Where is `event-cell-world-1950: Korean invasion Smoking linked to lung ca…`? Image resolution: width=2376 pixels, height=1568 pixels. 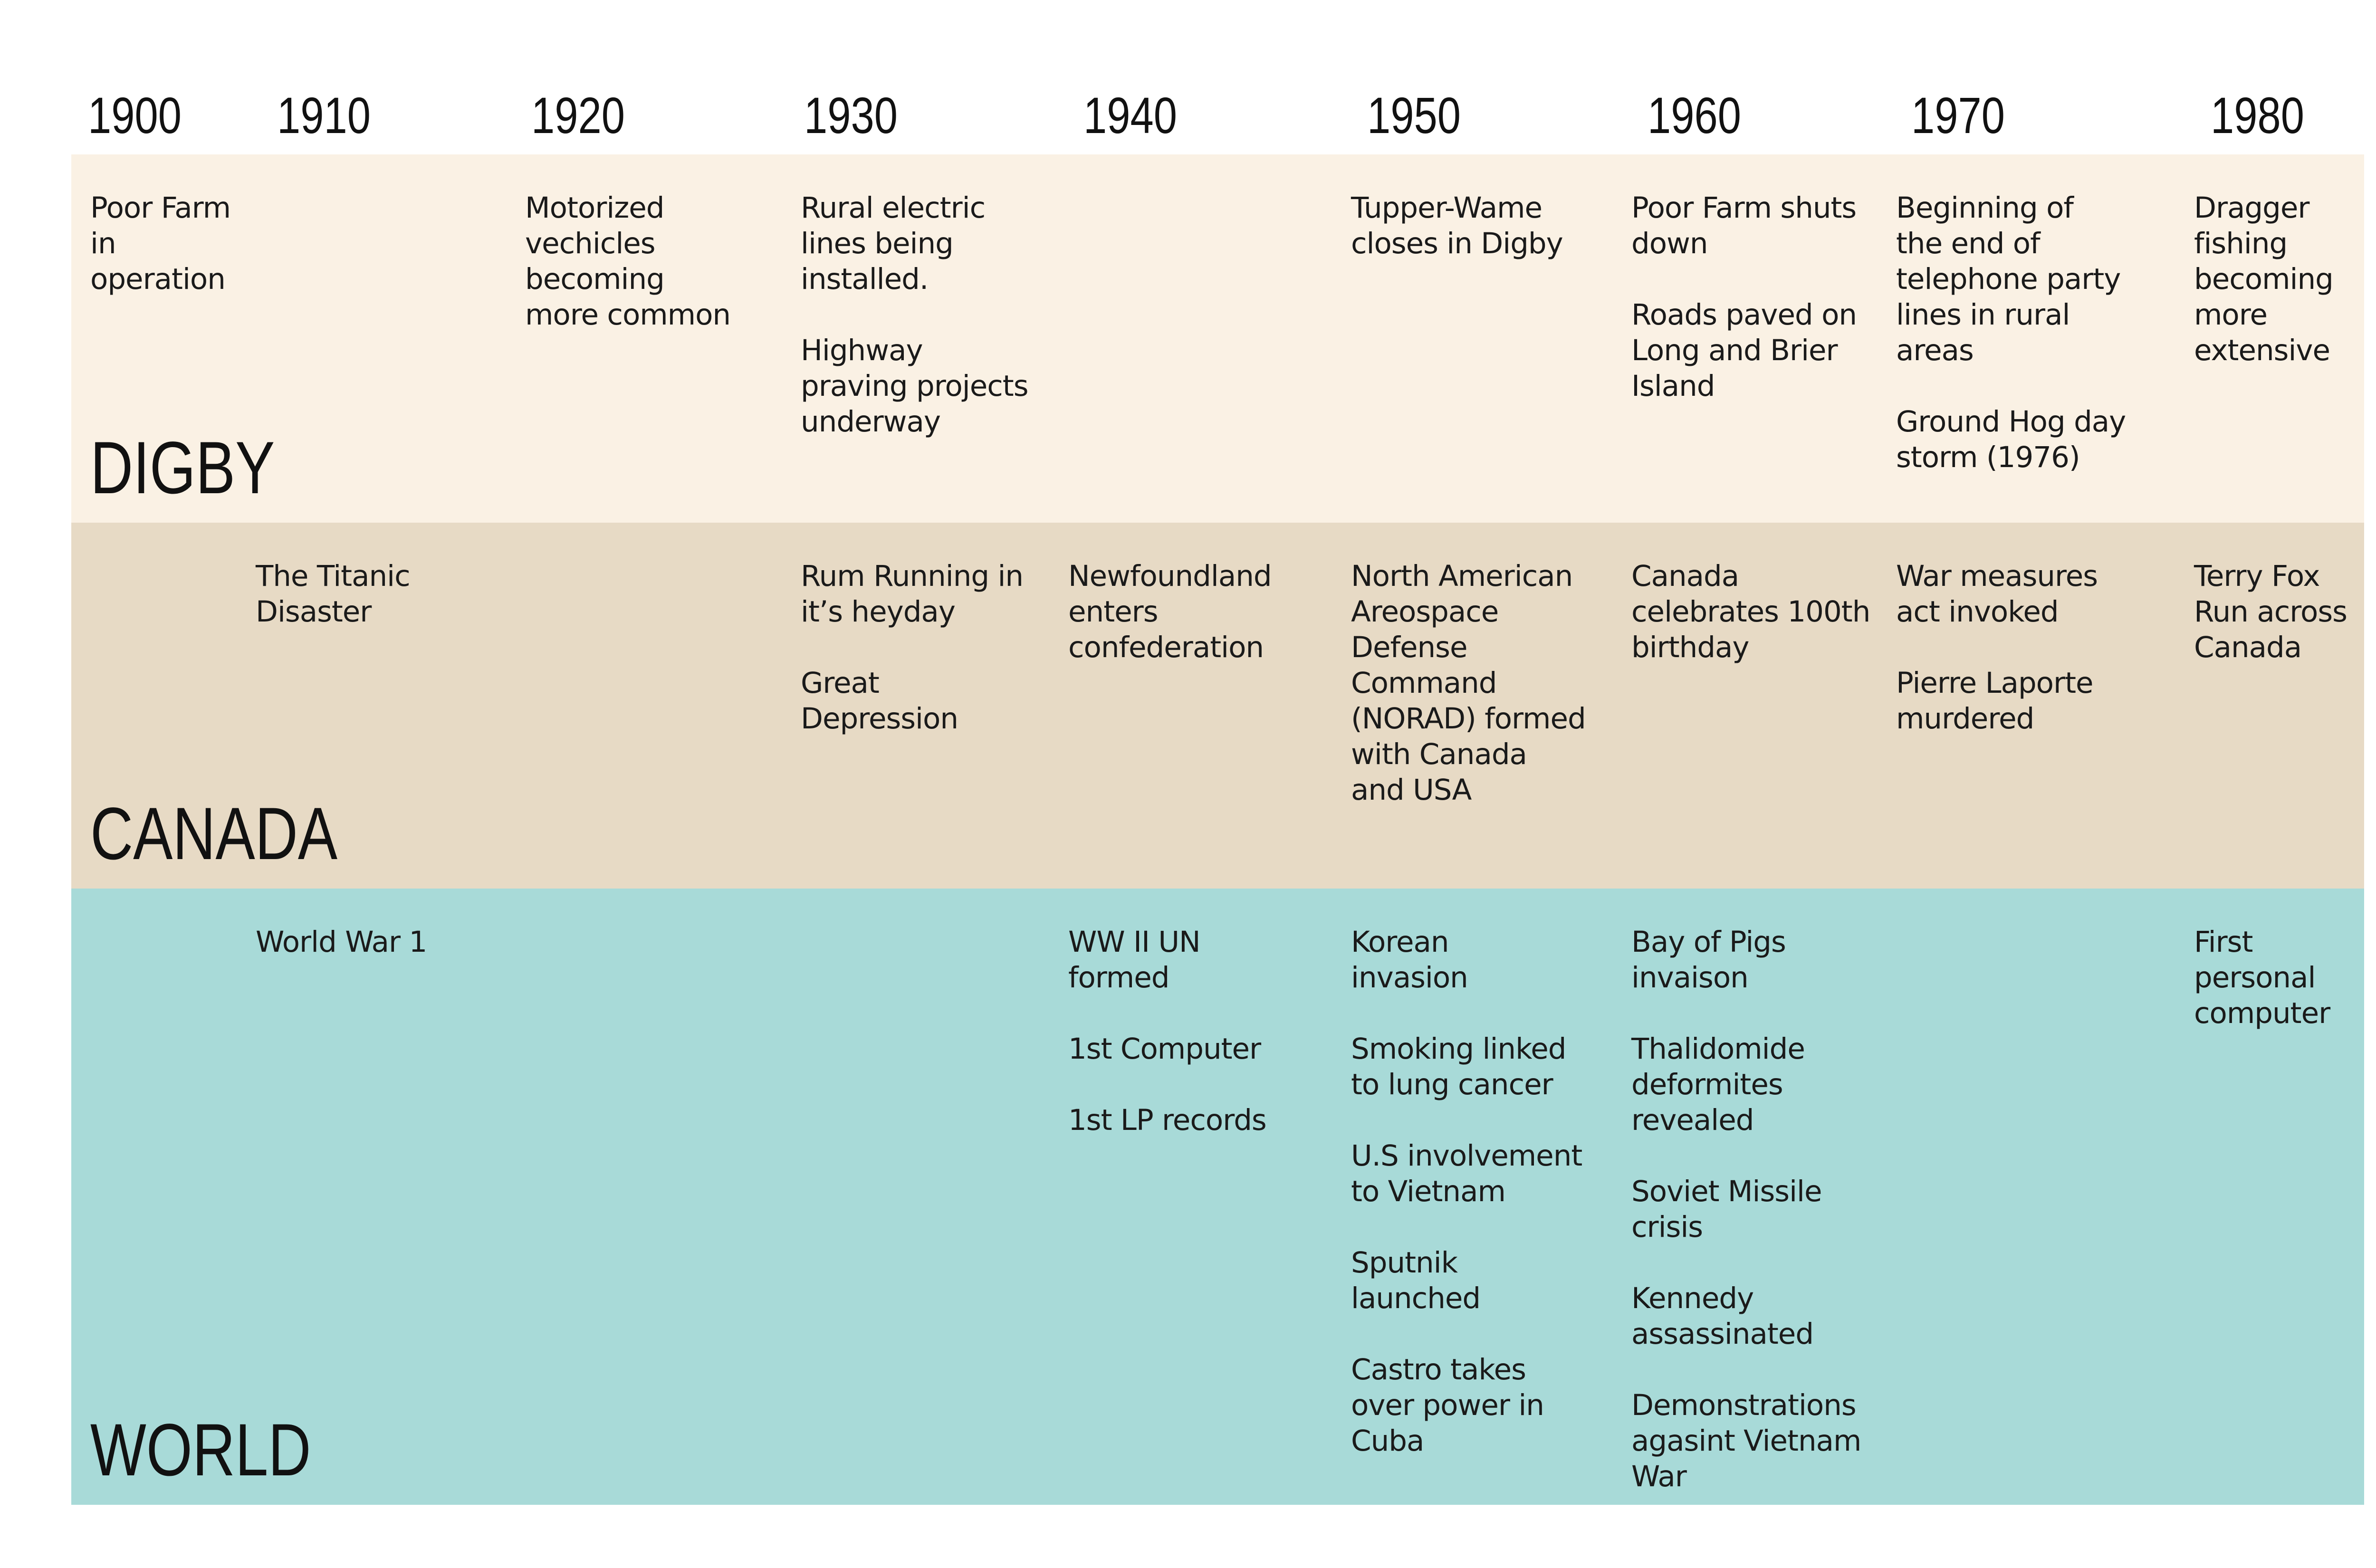
event-cell-world-1950: Korean invasion Smoking linked to lung ca… is located at coordinates (1489, 1191).